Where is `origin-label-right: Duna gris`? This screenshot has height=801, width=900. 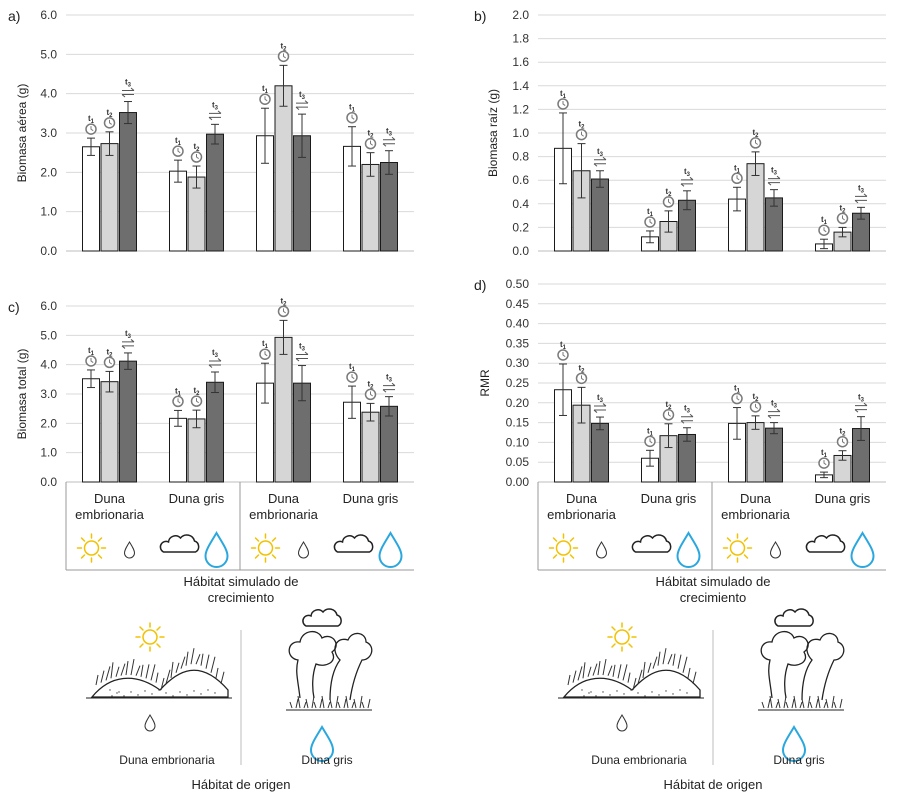 origin-label-right: Duna gris is located at coordinates (326, 760).